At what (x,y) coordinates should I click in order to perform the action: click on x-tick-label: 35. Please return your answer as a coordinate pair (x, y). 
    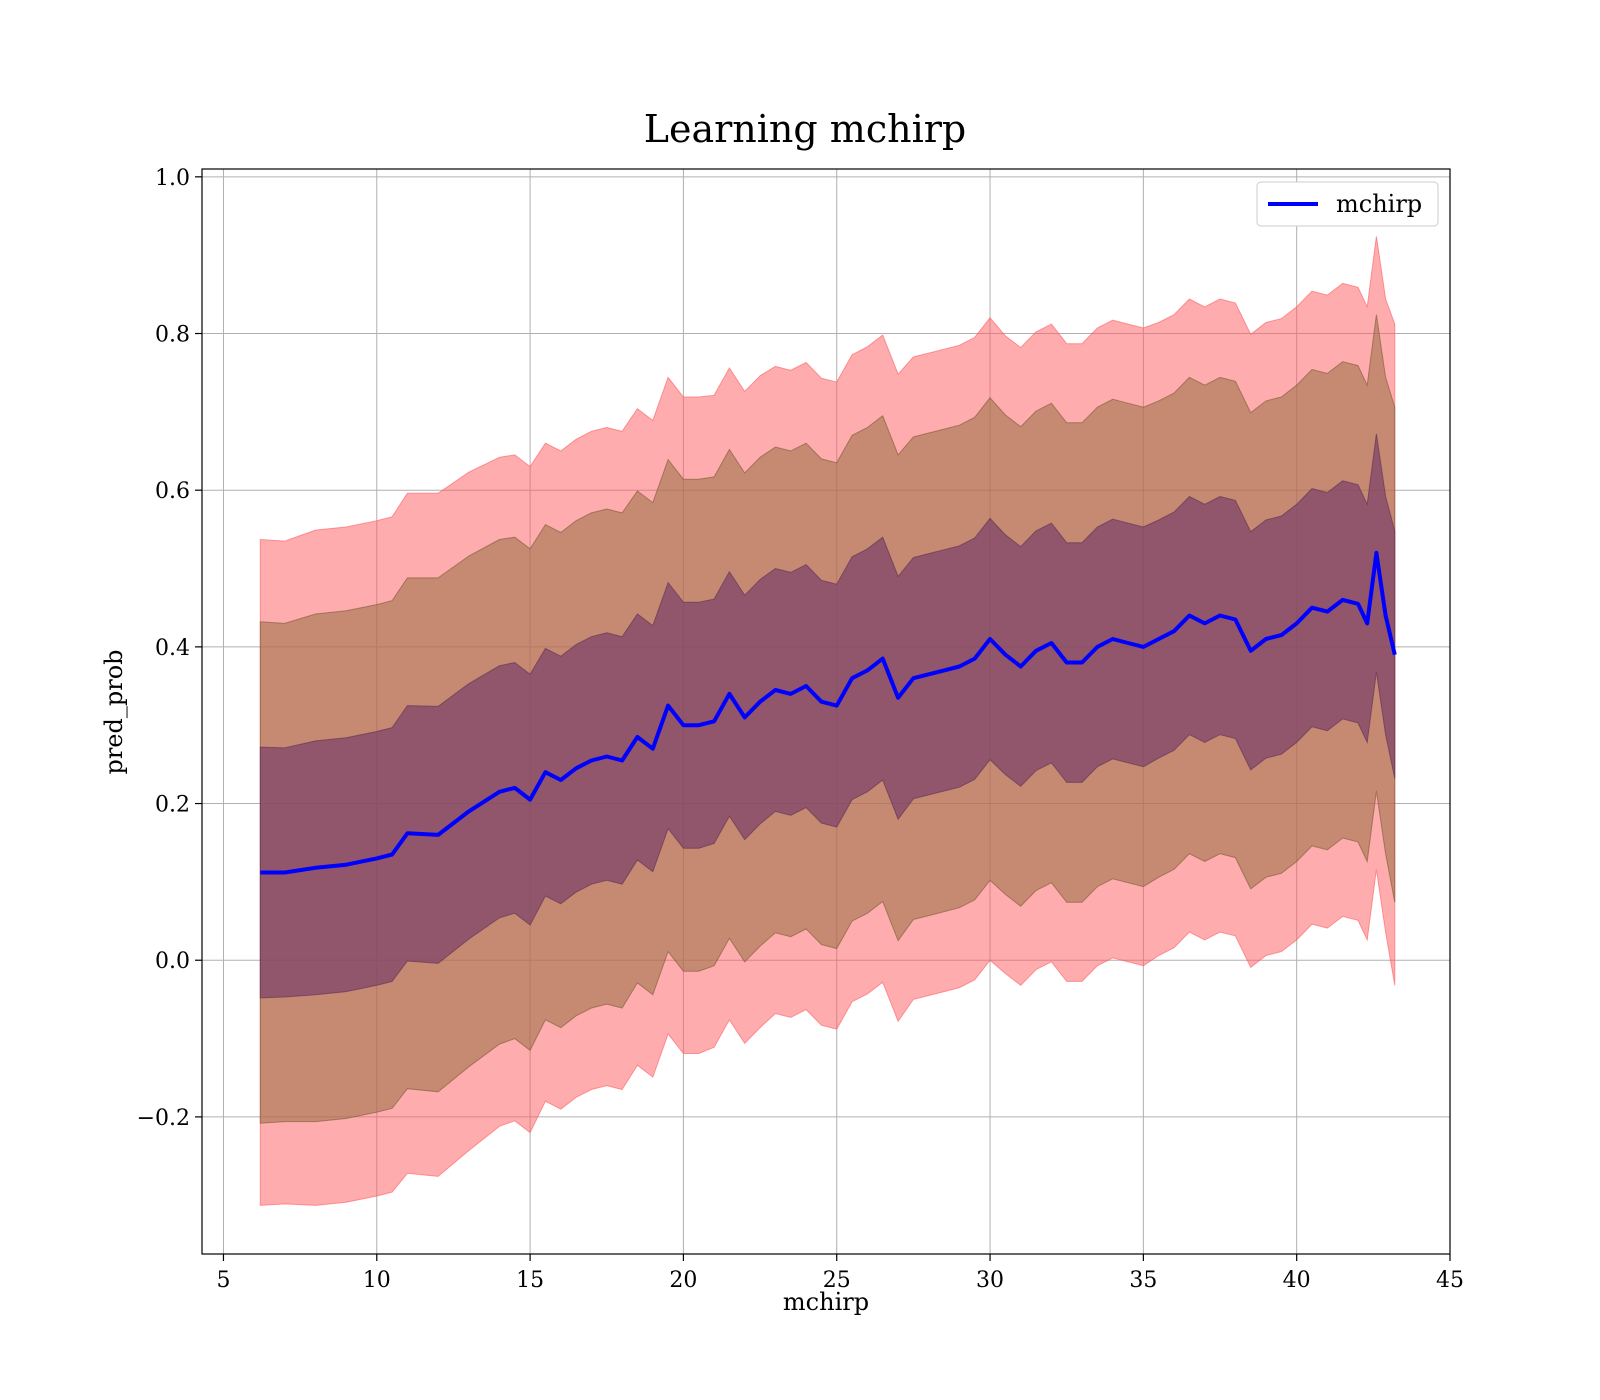
    Looking at the image, I should click on (1143, 1280).